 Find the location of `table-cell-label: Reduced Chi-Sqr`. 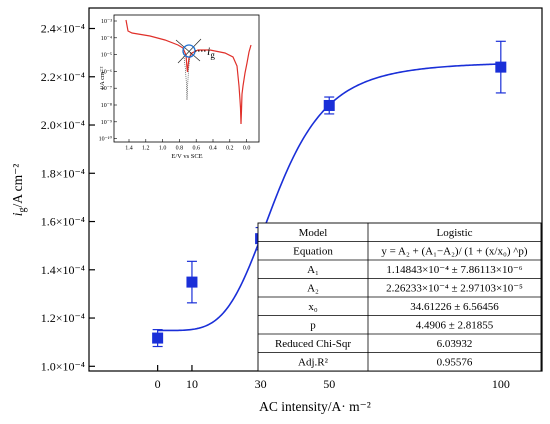

table-cell-label: Reduced Chi-Sqr is located at coordinates (313, 344).